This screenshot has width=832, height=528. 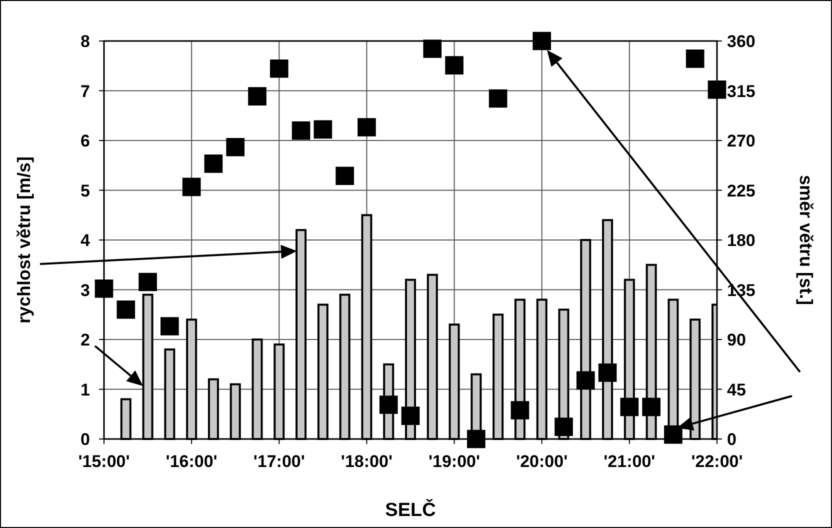 What do you see at coordinates (24, 240) in the screenshot?
I see `y-axis-title: rychlost větru [m/s]` at bounding box center [24, 240].